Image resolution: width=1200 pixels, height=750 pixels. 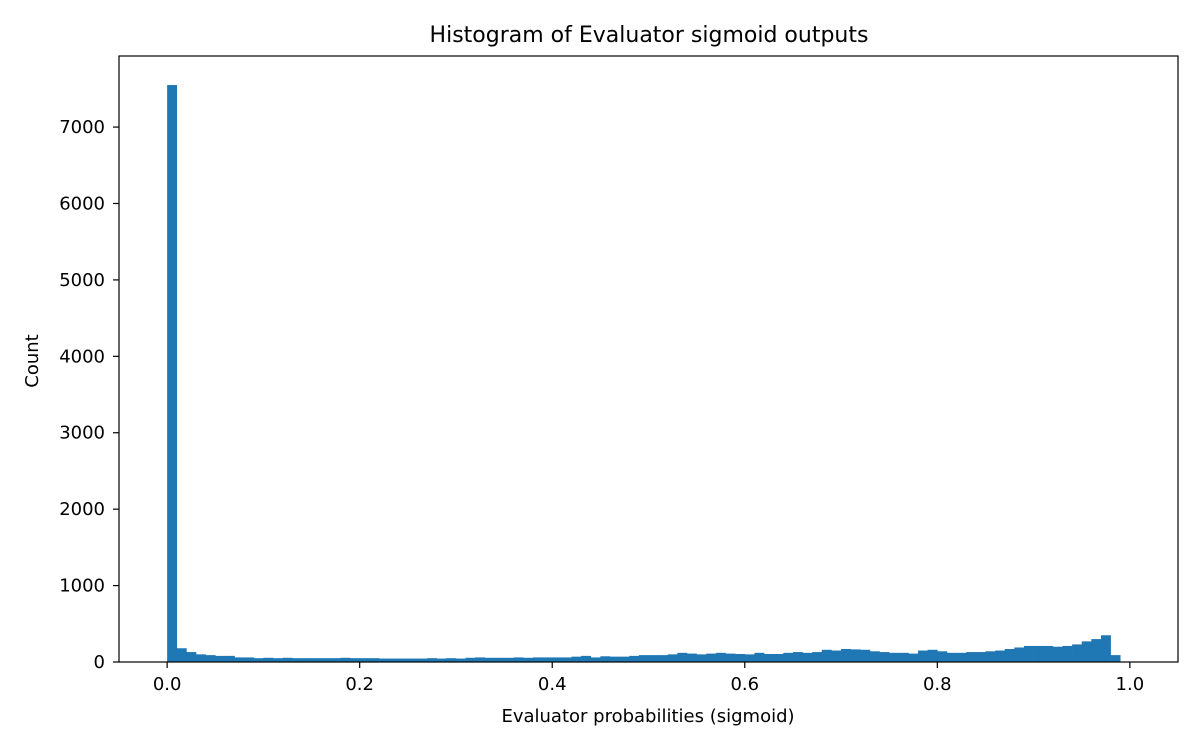 What do you see at coordinates (82, 586) in the screenshot?
I see `y-tick-label: 1000` at bounding box center [82, 586].